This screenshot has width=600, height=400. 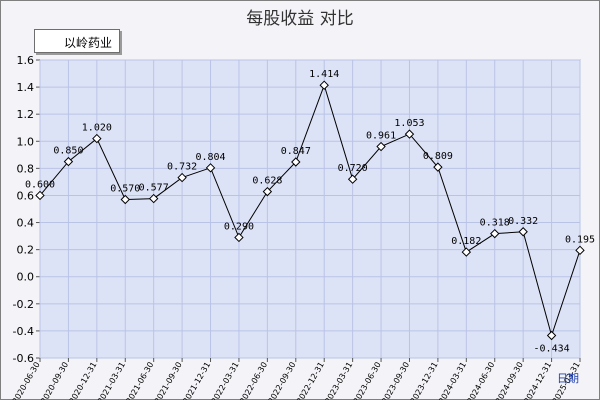 What do you see at coordinates (23, 304) in the screenshot?
I see `y-tick-label: -0.2` at bounding box center [23, 304].